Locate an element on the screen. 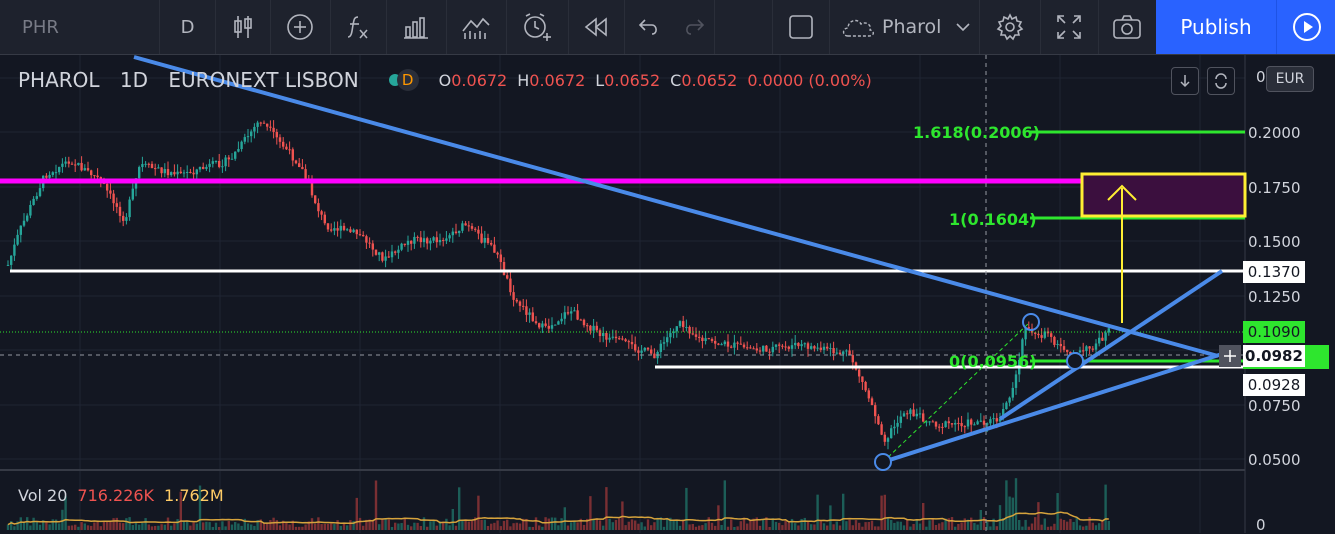 The image size is (1335, 534). low-label: L is located at coordinates (600, 80).